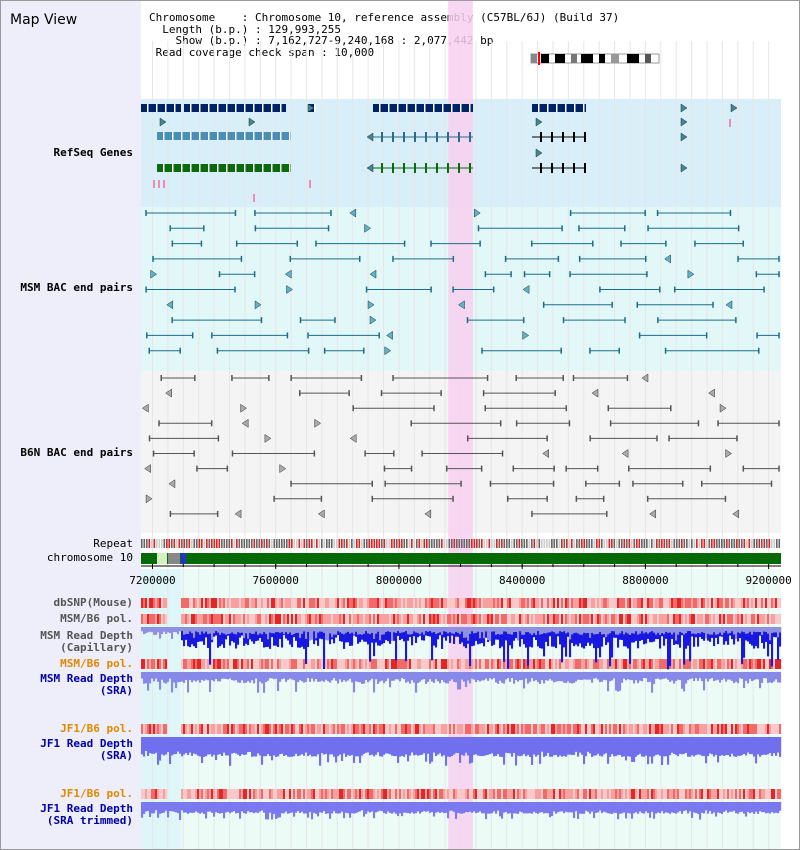 This screenshot has height=850, width=800. Describe the element at coordinates (461, 558) in the screenshot. I see `chromosome-bar` at that location.